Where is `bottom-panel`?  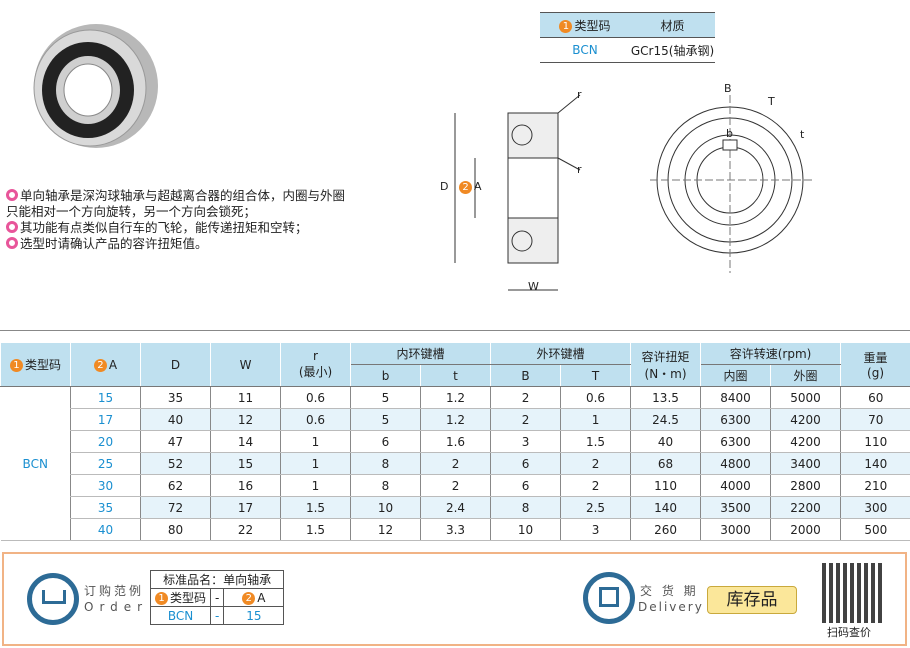 bottom-panel is located at coordinates (454, 599).